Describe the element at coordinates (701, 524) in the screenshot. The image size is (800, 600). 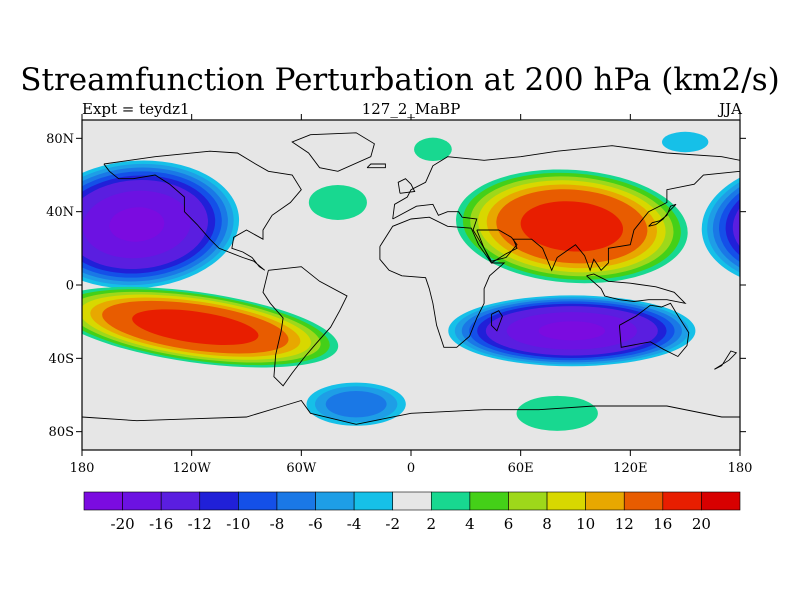
I see `colorbar-label: 20` at that location.